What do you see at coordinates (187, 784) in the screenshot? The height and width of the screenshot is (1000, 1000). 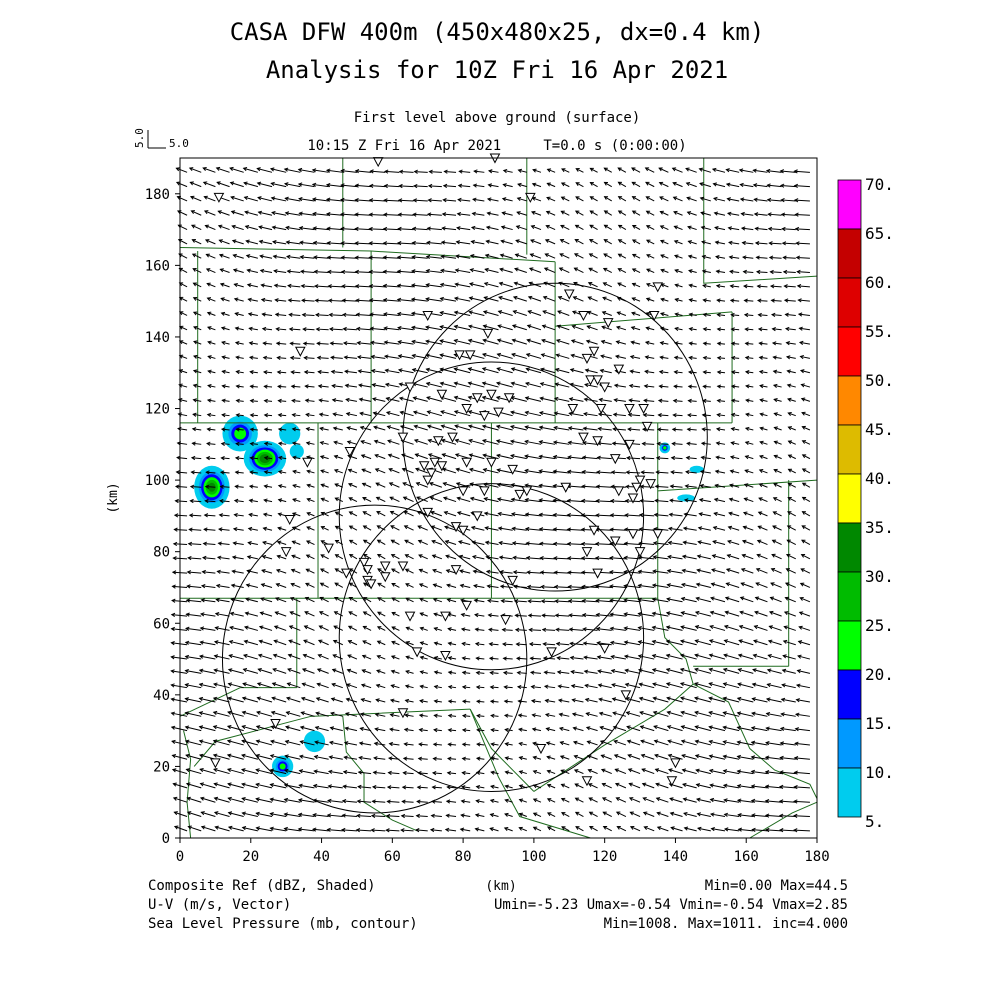 I see `county-boundary` at bounding box center [187, 784].